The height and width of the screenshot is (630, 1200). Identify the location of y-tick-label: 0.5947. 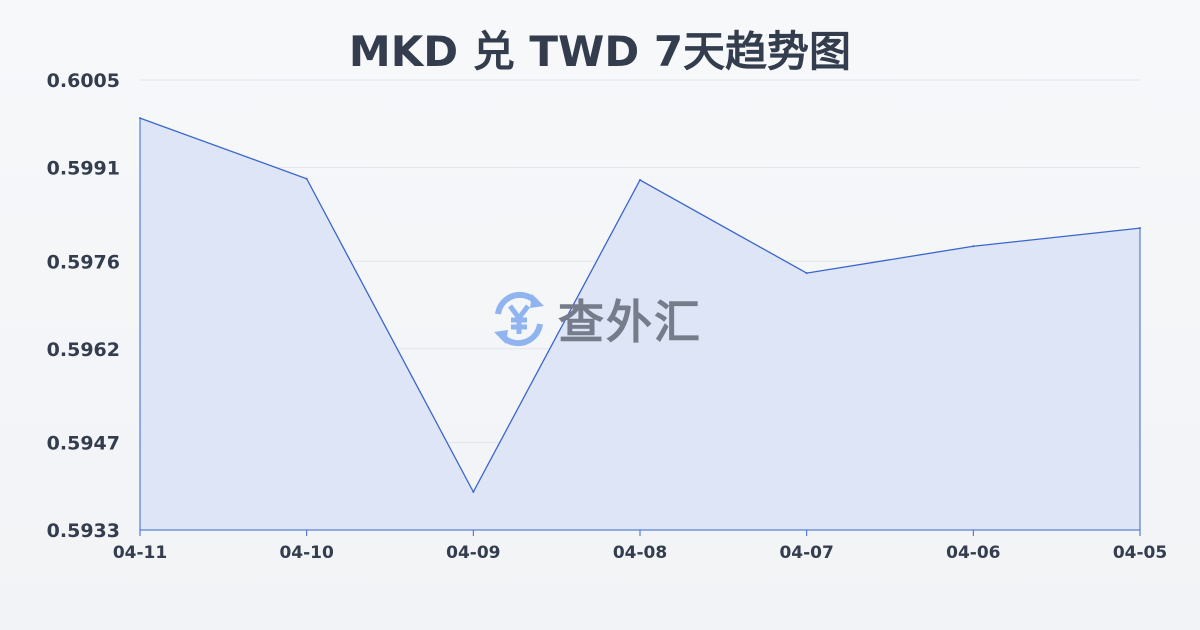
(83, 444).